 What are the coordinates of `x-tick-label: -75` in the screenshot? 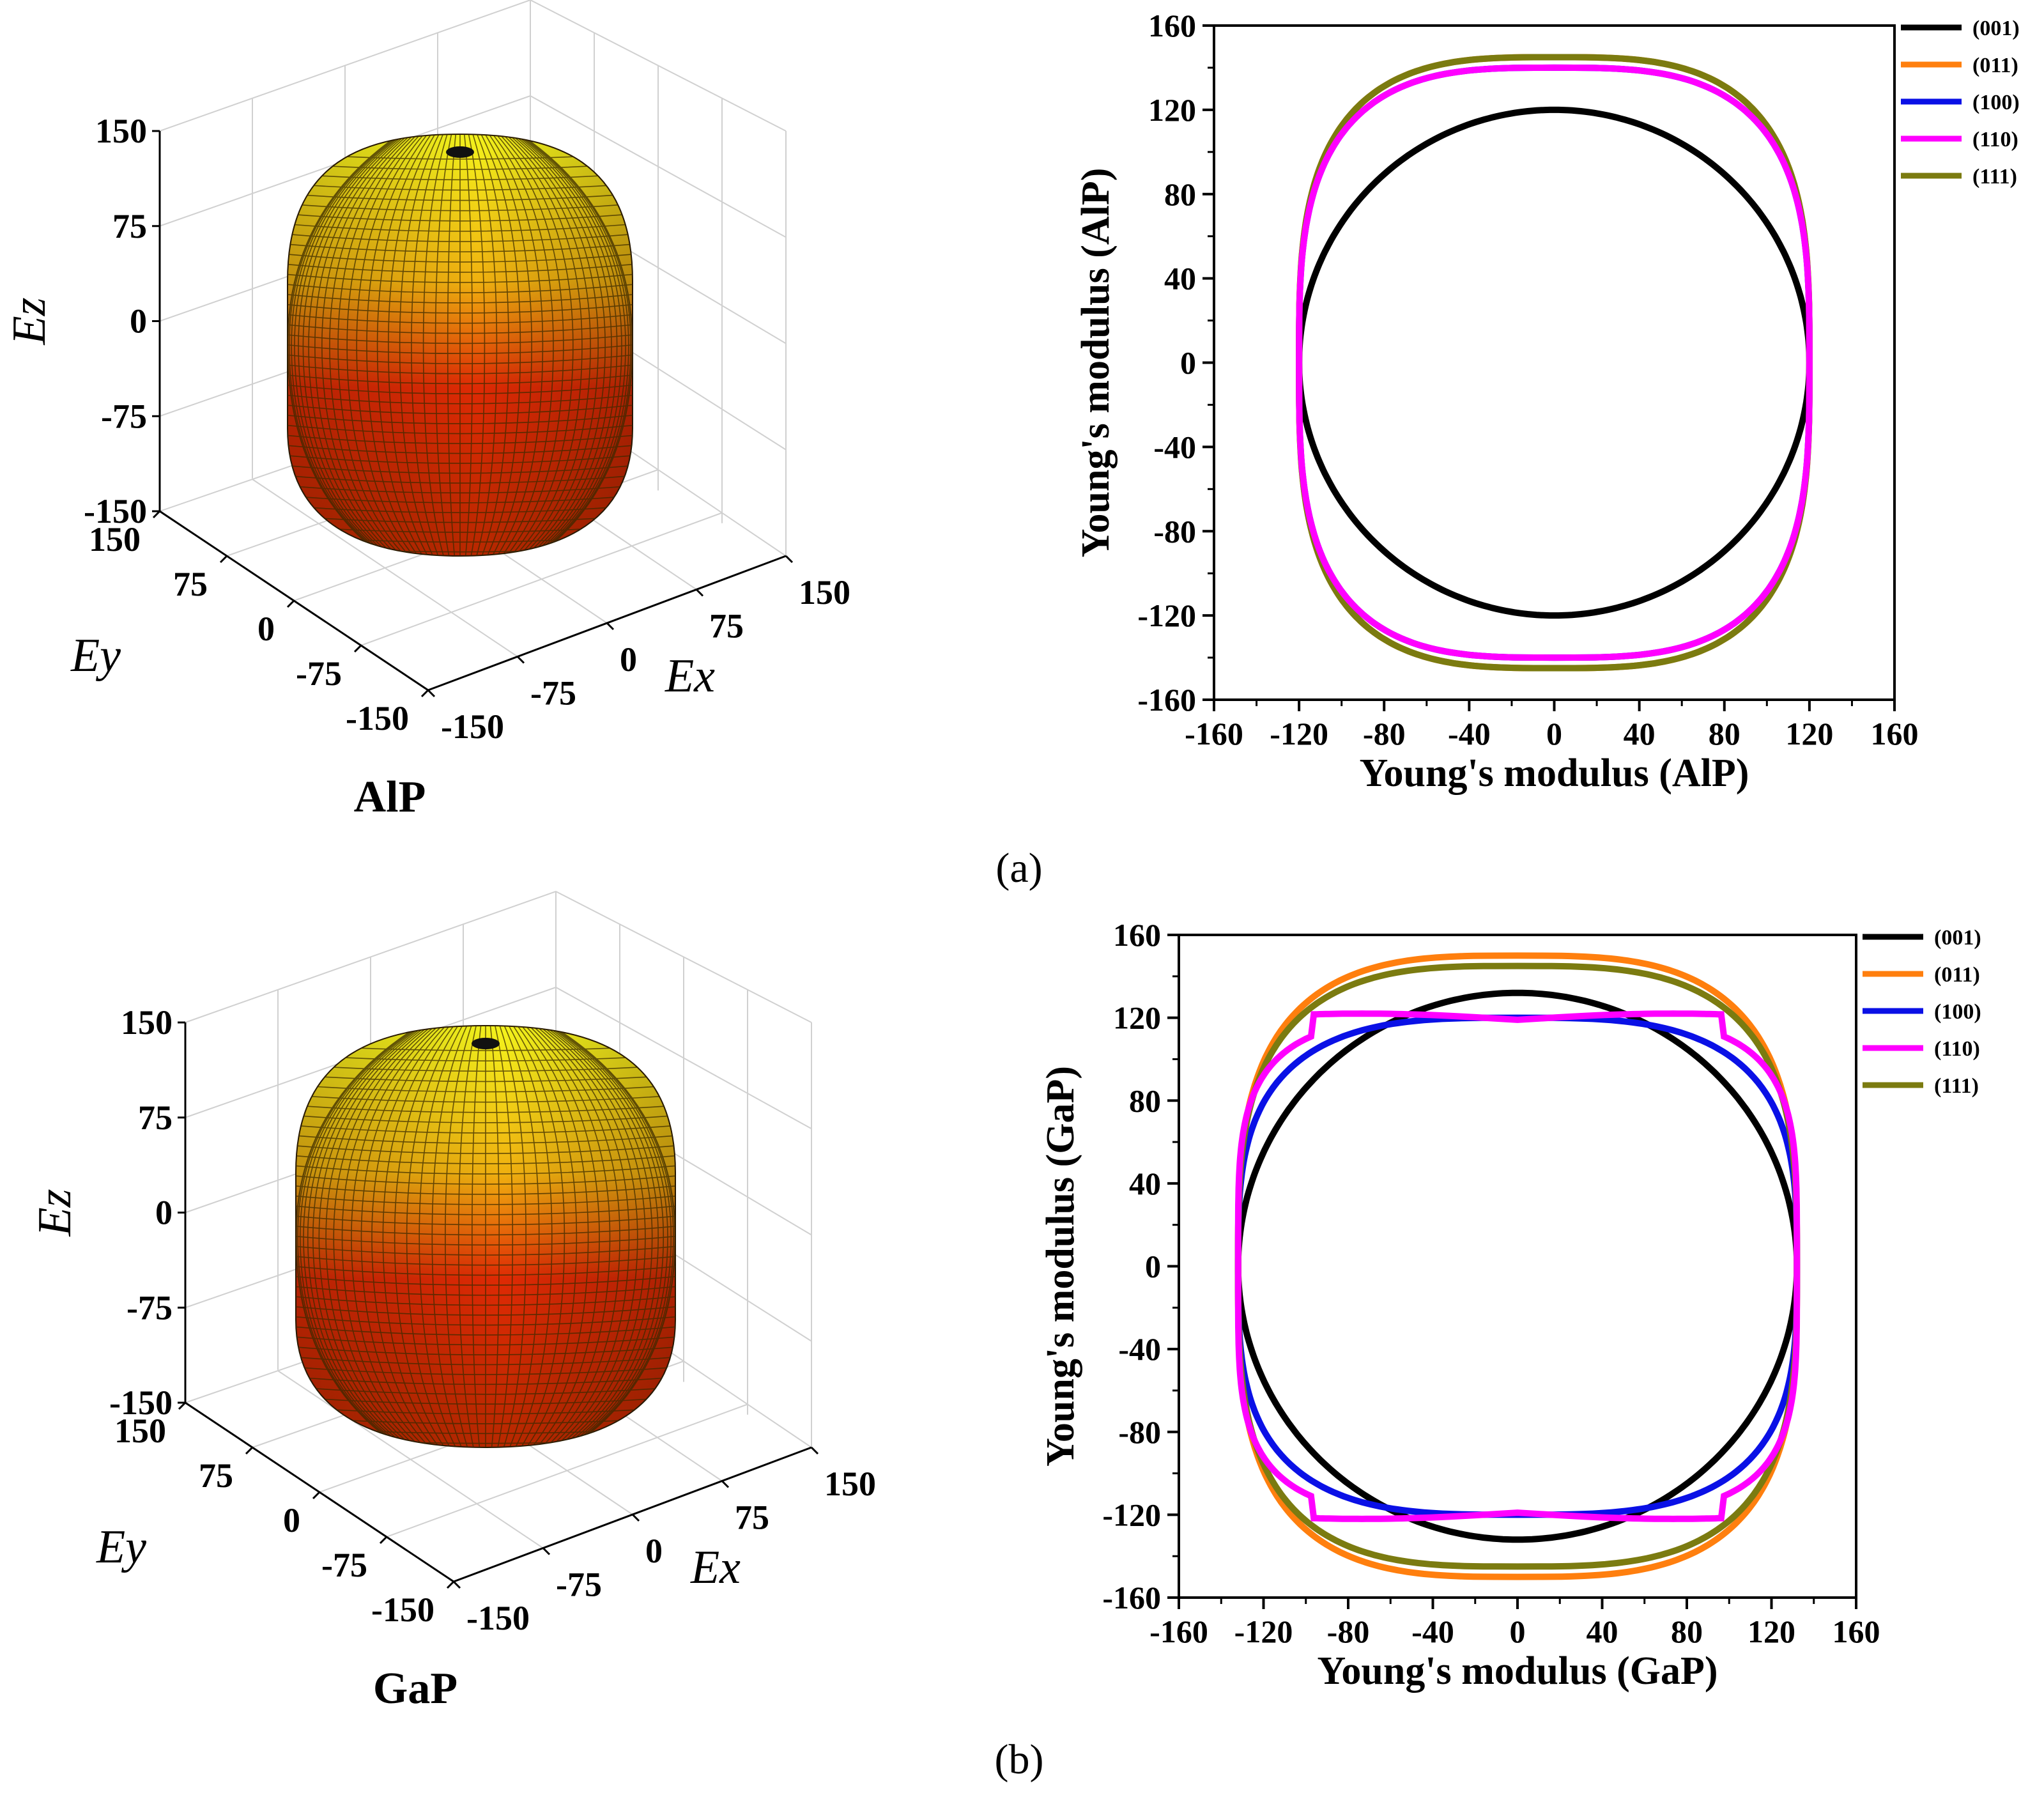 It's located at (579, 1585).